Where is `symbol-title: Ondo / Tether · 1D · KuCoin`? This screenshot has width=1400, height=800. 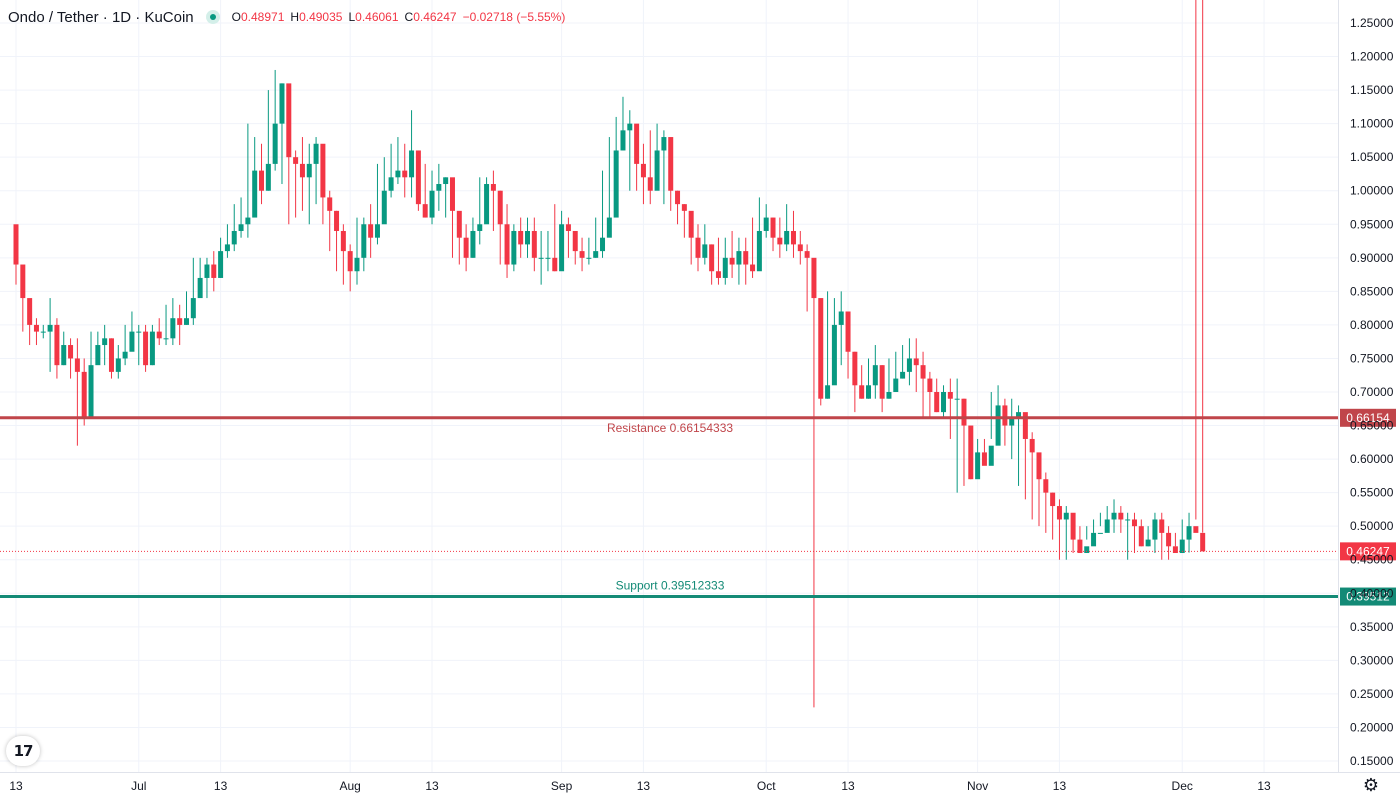
symbol-title: Ondo / Tether · 1D · KuCoin is located at coordinates (101, 17).